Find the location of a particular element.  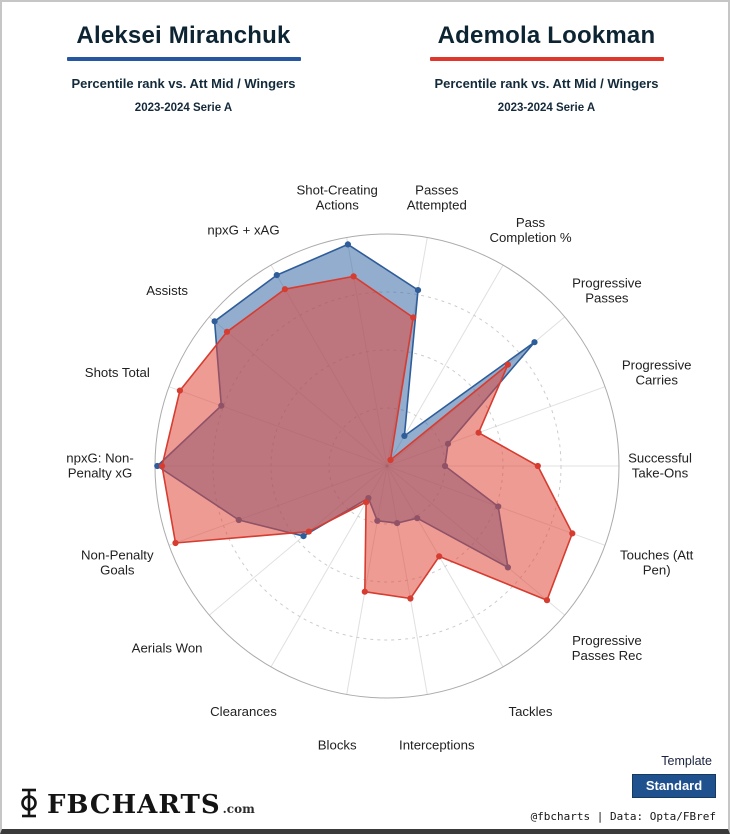

axis-label: Clearances is located at coordinates (243, 711).